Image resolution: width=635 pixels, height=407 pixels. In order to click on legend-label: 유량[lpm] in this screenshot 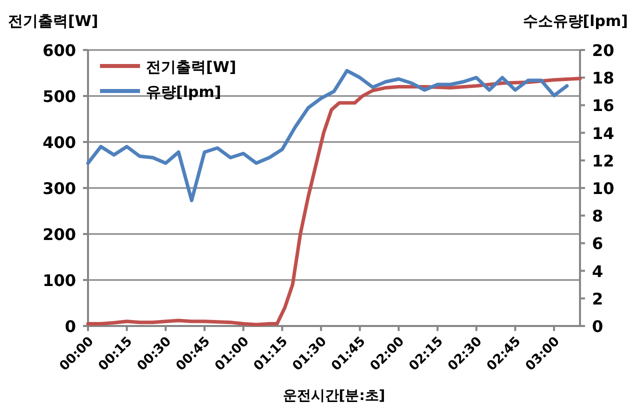, I will do `click(184, 92)`.